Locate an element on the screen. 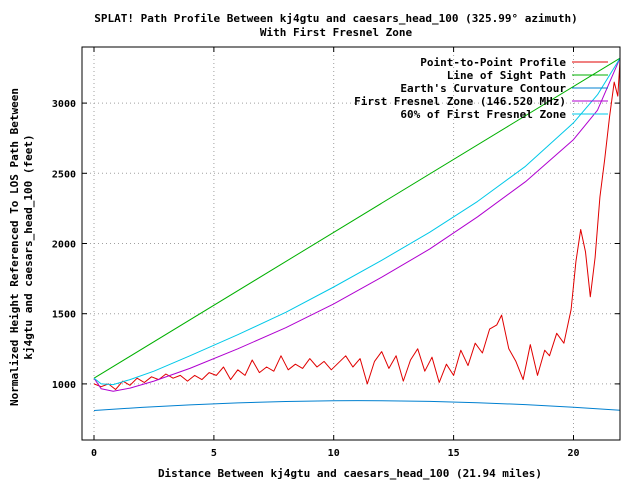 This screenshot has height=480, width=640. chart-subtitle: With First Fresnel Zone is located at coordinates (336, 32).